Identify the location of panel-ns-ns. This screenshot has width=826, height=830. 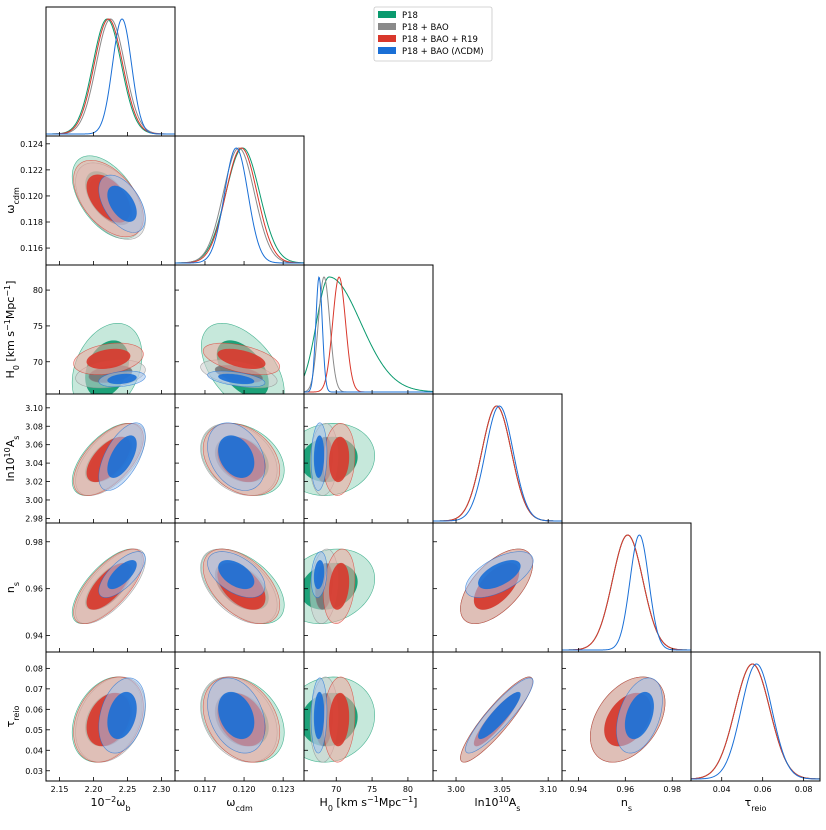
(626, 592).